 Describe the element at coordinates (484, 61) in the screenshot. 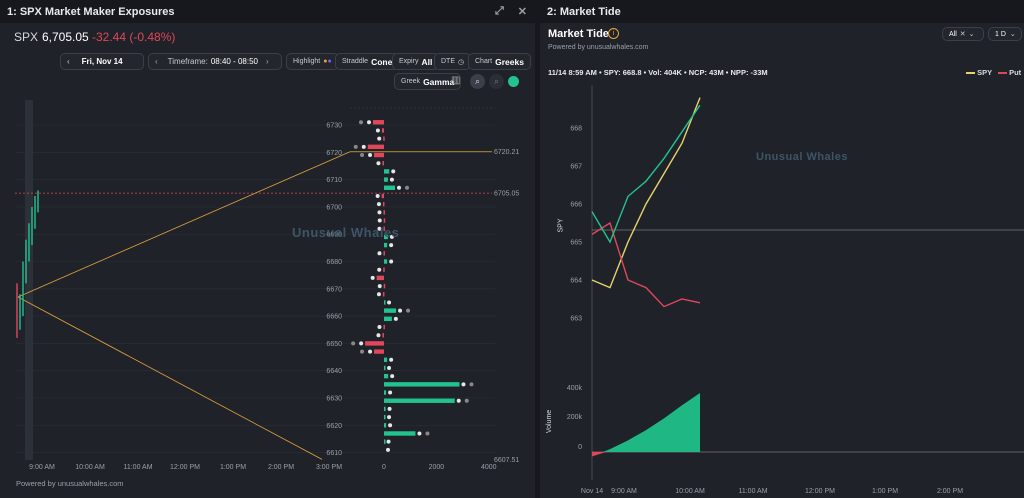

I see `chart-label: Chart` at that location.